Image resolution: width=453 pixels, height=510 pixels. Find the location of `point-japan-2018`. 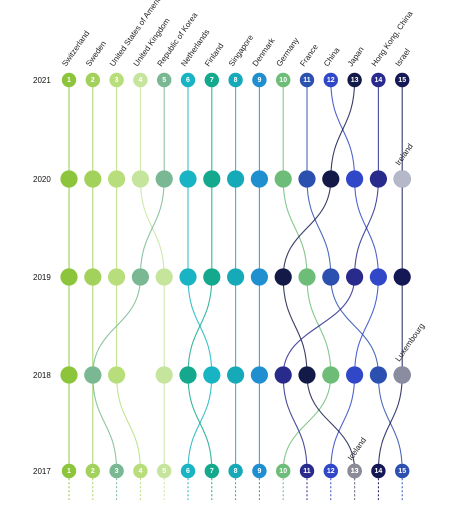

point-japan-2018 is located at coordinates (307, 375).